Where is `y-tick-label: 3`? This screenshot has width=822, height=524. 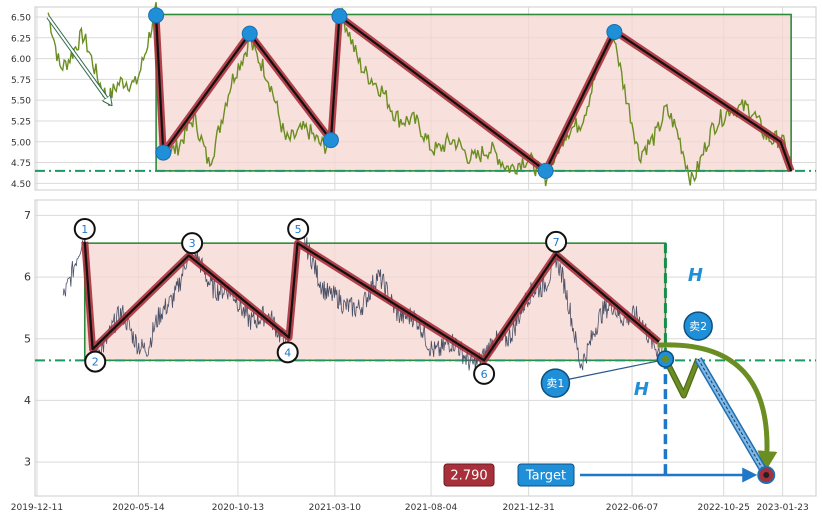
y-tick-label: 3 is located at coordinates (27, 462).